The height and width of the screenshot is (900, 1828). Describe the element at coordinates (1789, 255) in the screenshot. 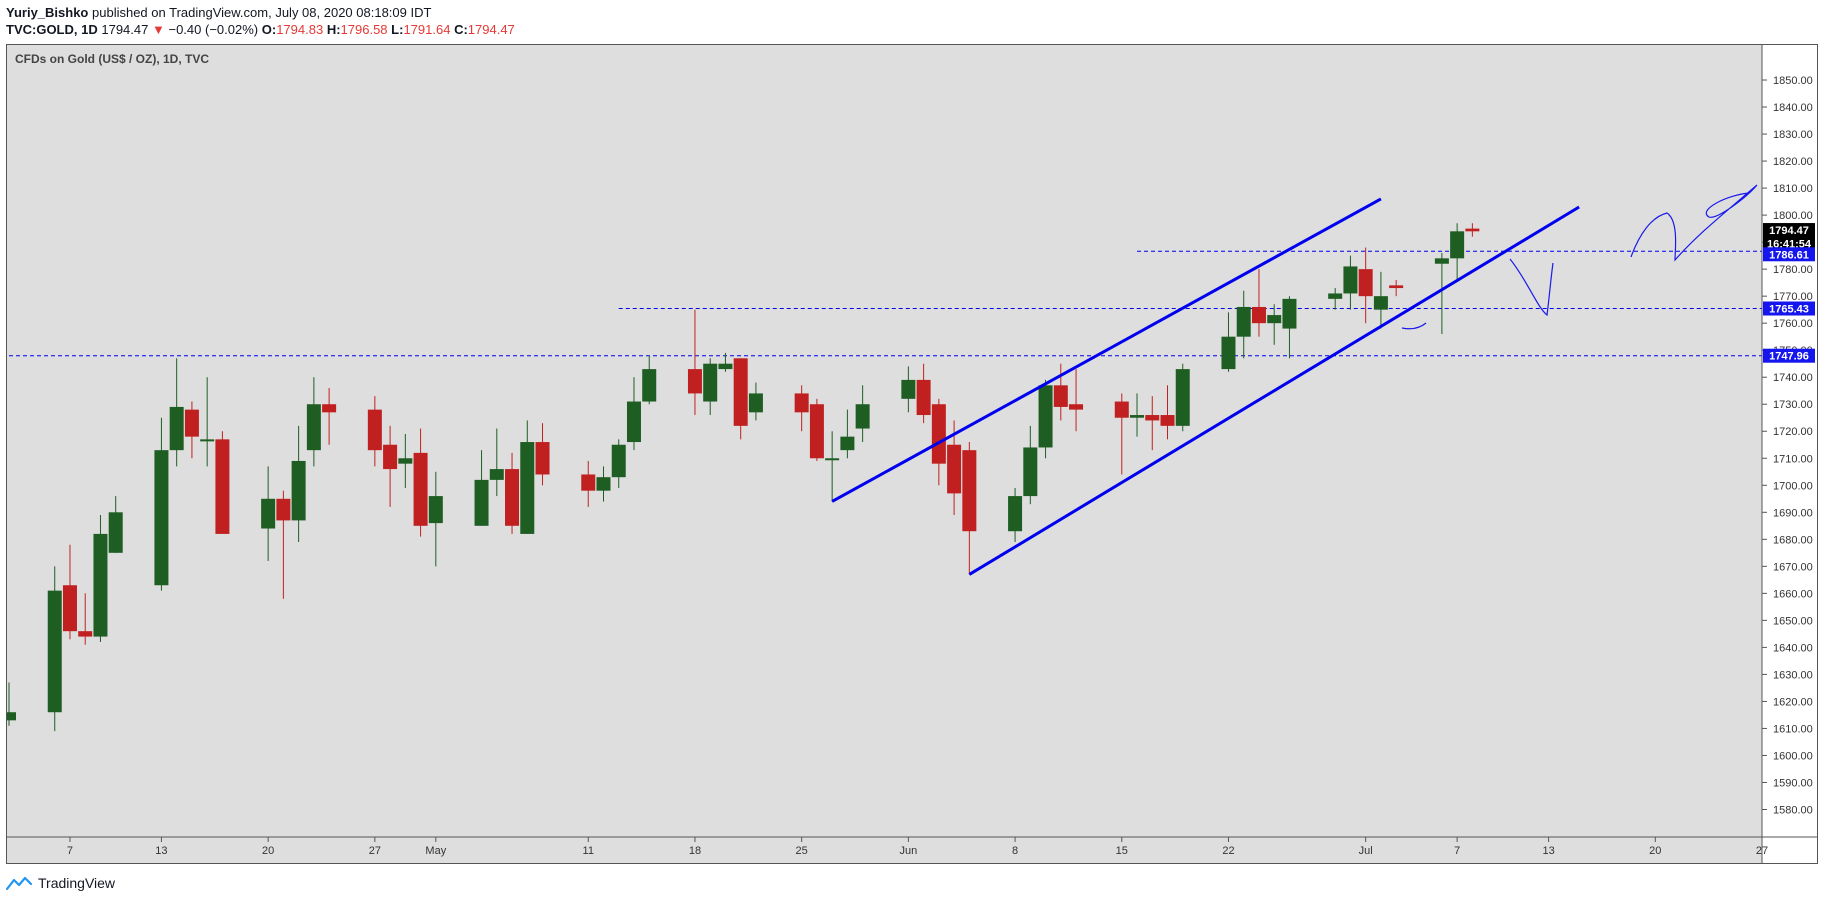

I see `price-label-text: 1786.61` at that location.